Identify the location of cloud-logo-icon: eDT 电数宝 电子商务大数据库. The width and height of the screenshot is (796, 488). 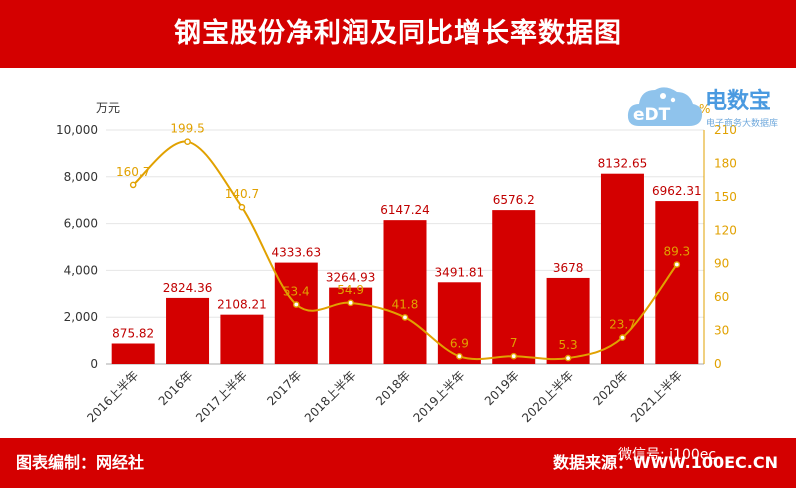
(702, 108).